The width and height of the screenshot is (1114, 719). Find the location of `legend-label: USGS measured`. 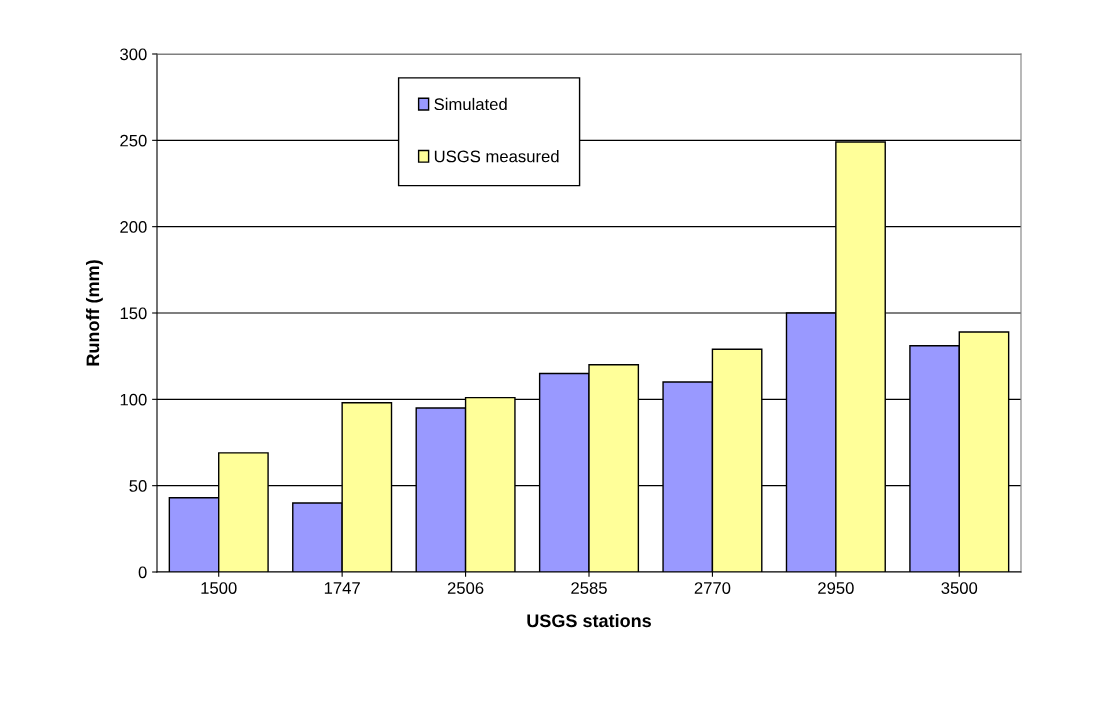

legend-label: USGS measured is located at coordinates (496, 156).